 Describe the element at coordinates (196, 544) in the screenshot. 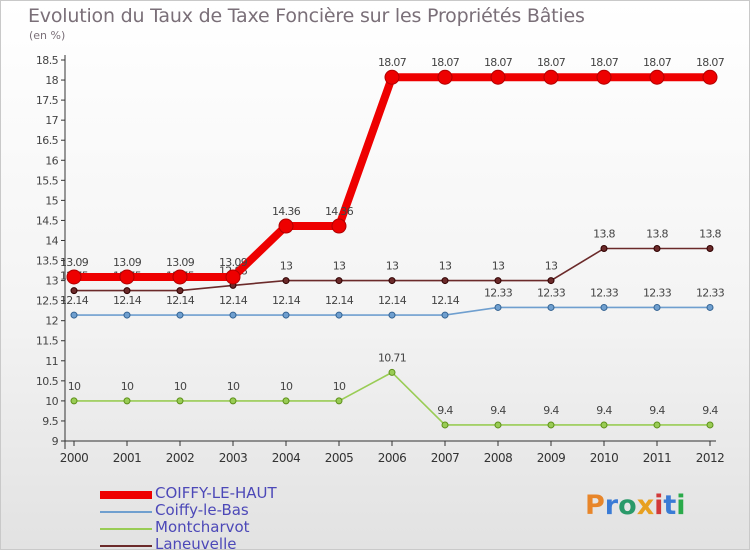

I see `legend-label: Laneuvelle` at that location.